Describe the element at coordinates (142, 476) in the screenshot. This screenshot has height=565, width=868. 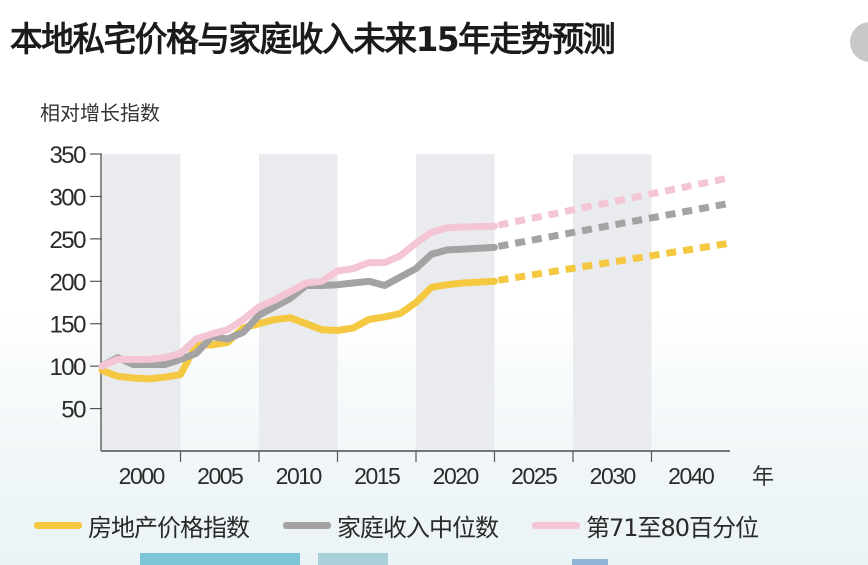
I see `x-tick-label: 2000` at that location.